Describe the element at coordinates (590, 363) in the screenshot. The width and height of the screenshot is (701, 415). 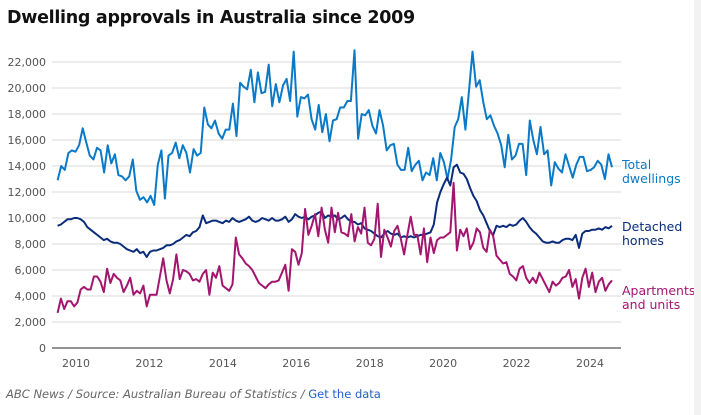
I see `x-tick-label: 2024` at that location.